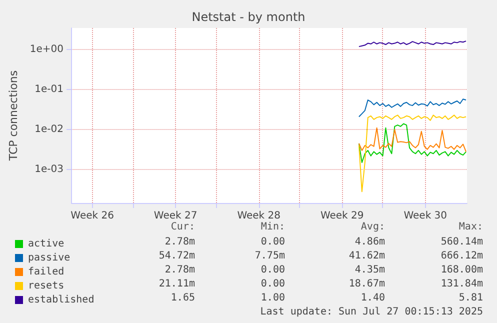 Image resolution: width=497 pixels, height=323 pixels. What do you see at coordinates (342, 216) in the screenshot?
I see `x-tick-label: Week 29` at bounding box center [342, 216].